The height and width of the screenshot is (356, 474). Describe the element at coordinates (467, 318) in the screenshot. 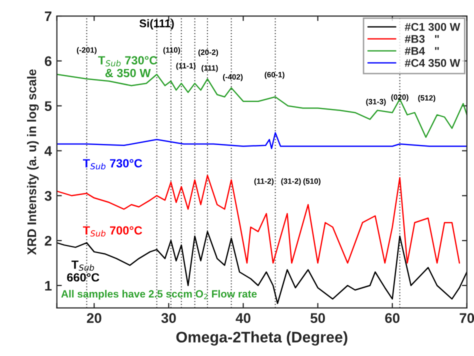

I see `x-tick-label: 70` at that location.